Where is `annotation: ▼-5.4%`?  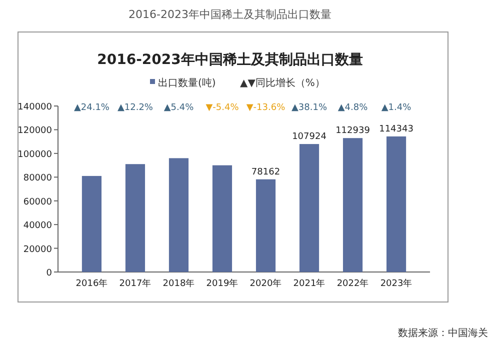
annotation: ▼-5.4% is located at coordinates (223, 108).